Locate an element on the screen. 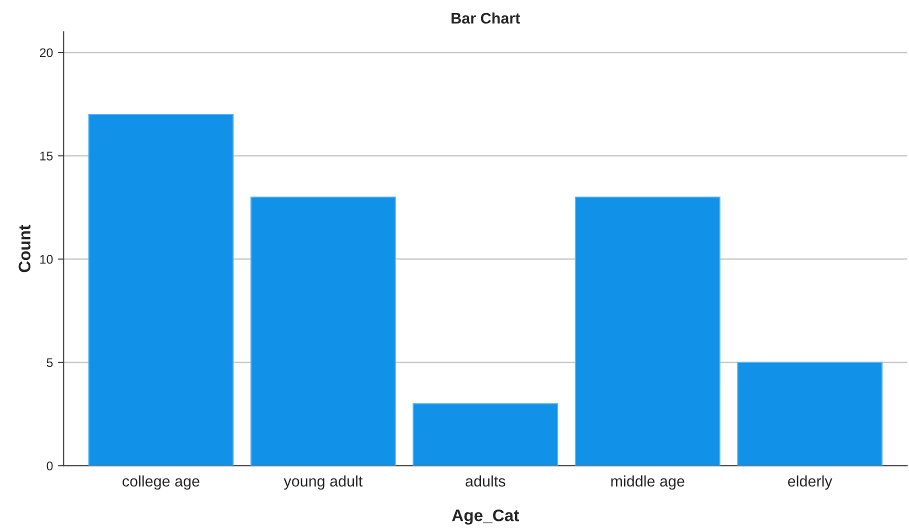 The width and height of the screenshot is (909, 531). x-tick-label: elderly is located at coordinates (810, 482).